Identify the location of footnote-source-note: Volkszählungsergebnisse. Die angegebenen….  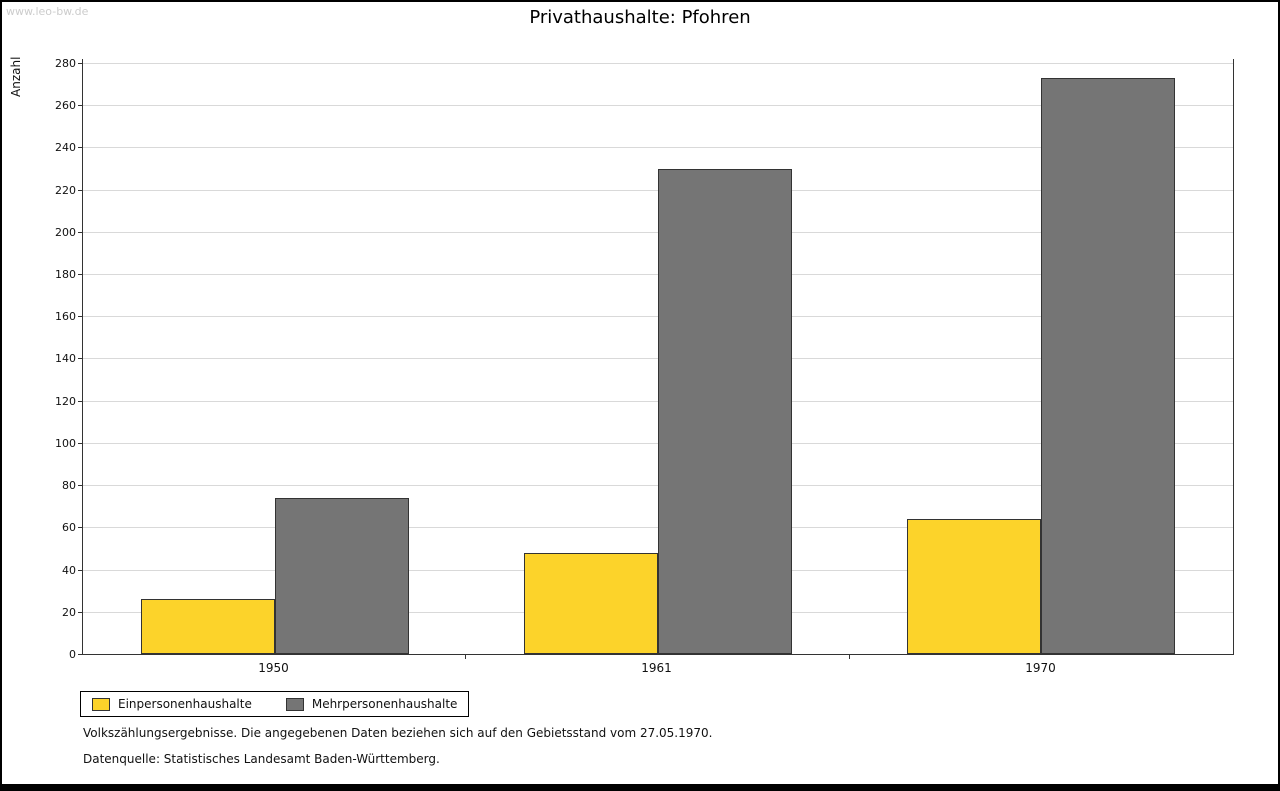
(398, 733).